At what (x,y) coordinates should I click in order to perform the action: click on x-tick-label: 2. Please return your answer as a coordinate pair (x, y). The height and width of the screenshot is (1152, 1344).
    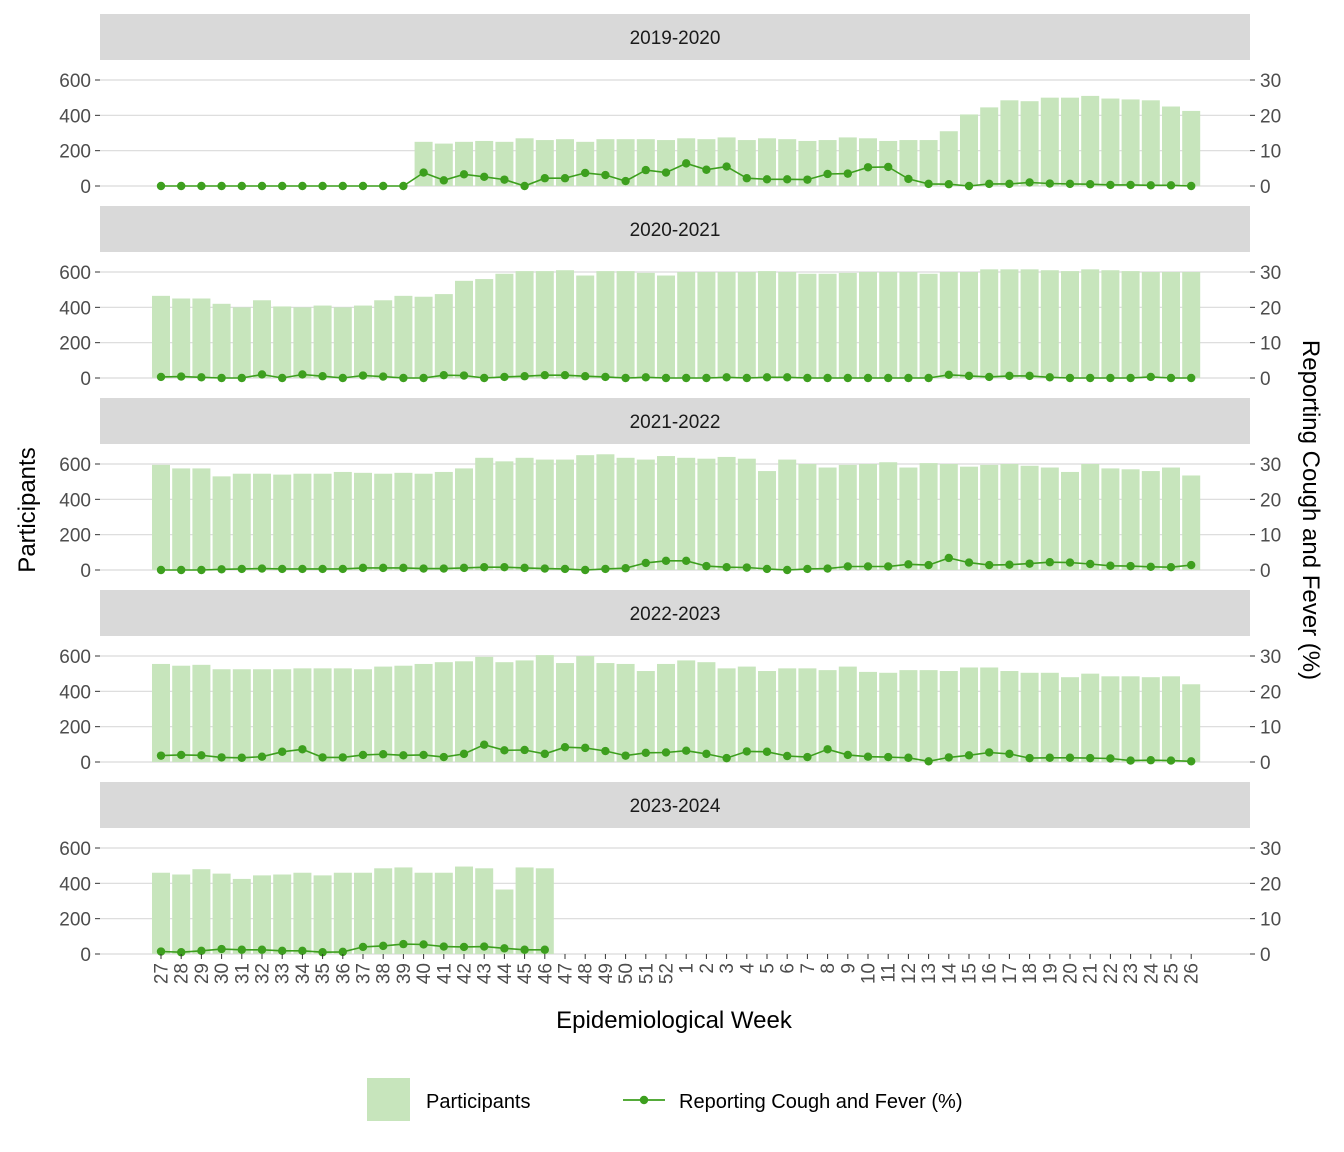
    Looking at the image, I should click on (707, 968).